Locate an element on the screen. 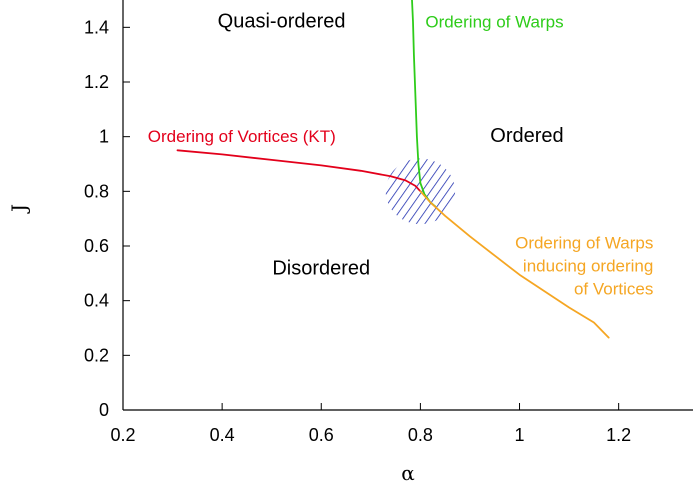 This screenshot has height=491, width=693. x-tick-label: 0.6 is located at coordinates (321, 435).